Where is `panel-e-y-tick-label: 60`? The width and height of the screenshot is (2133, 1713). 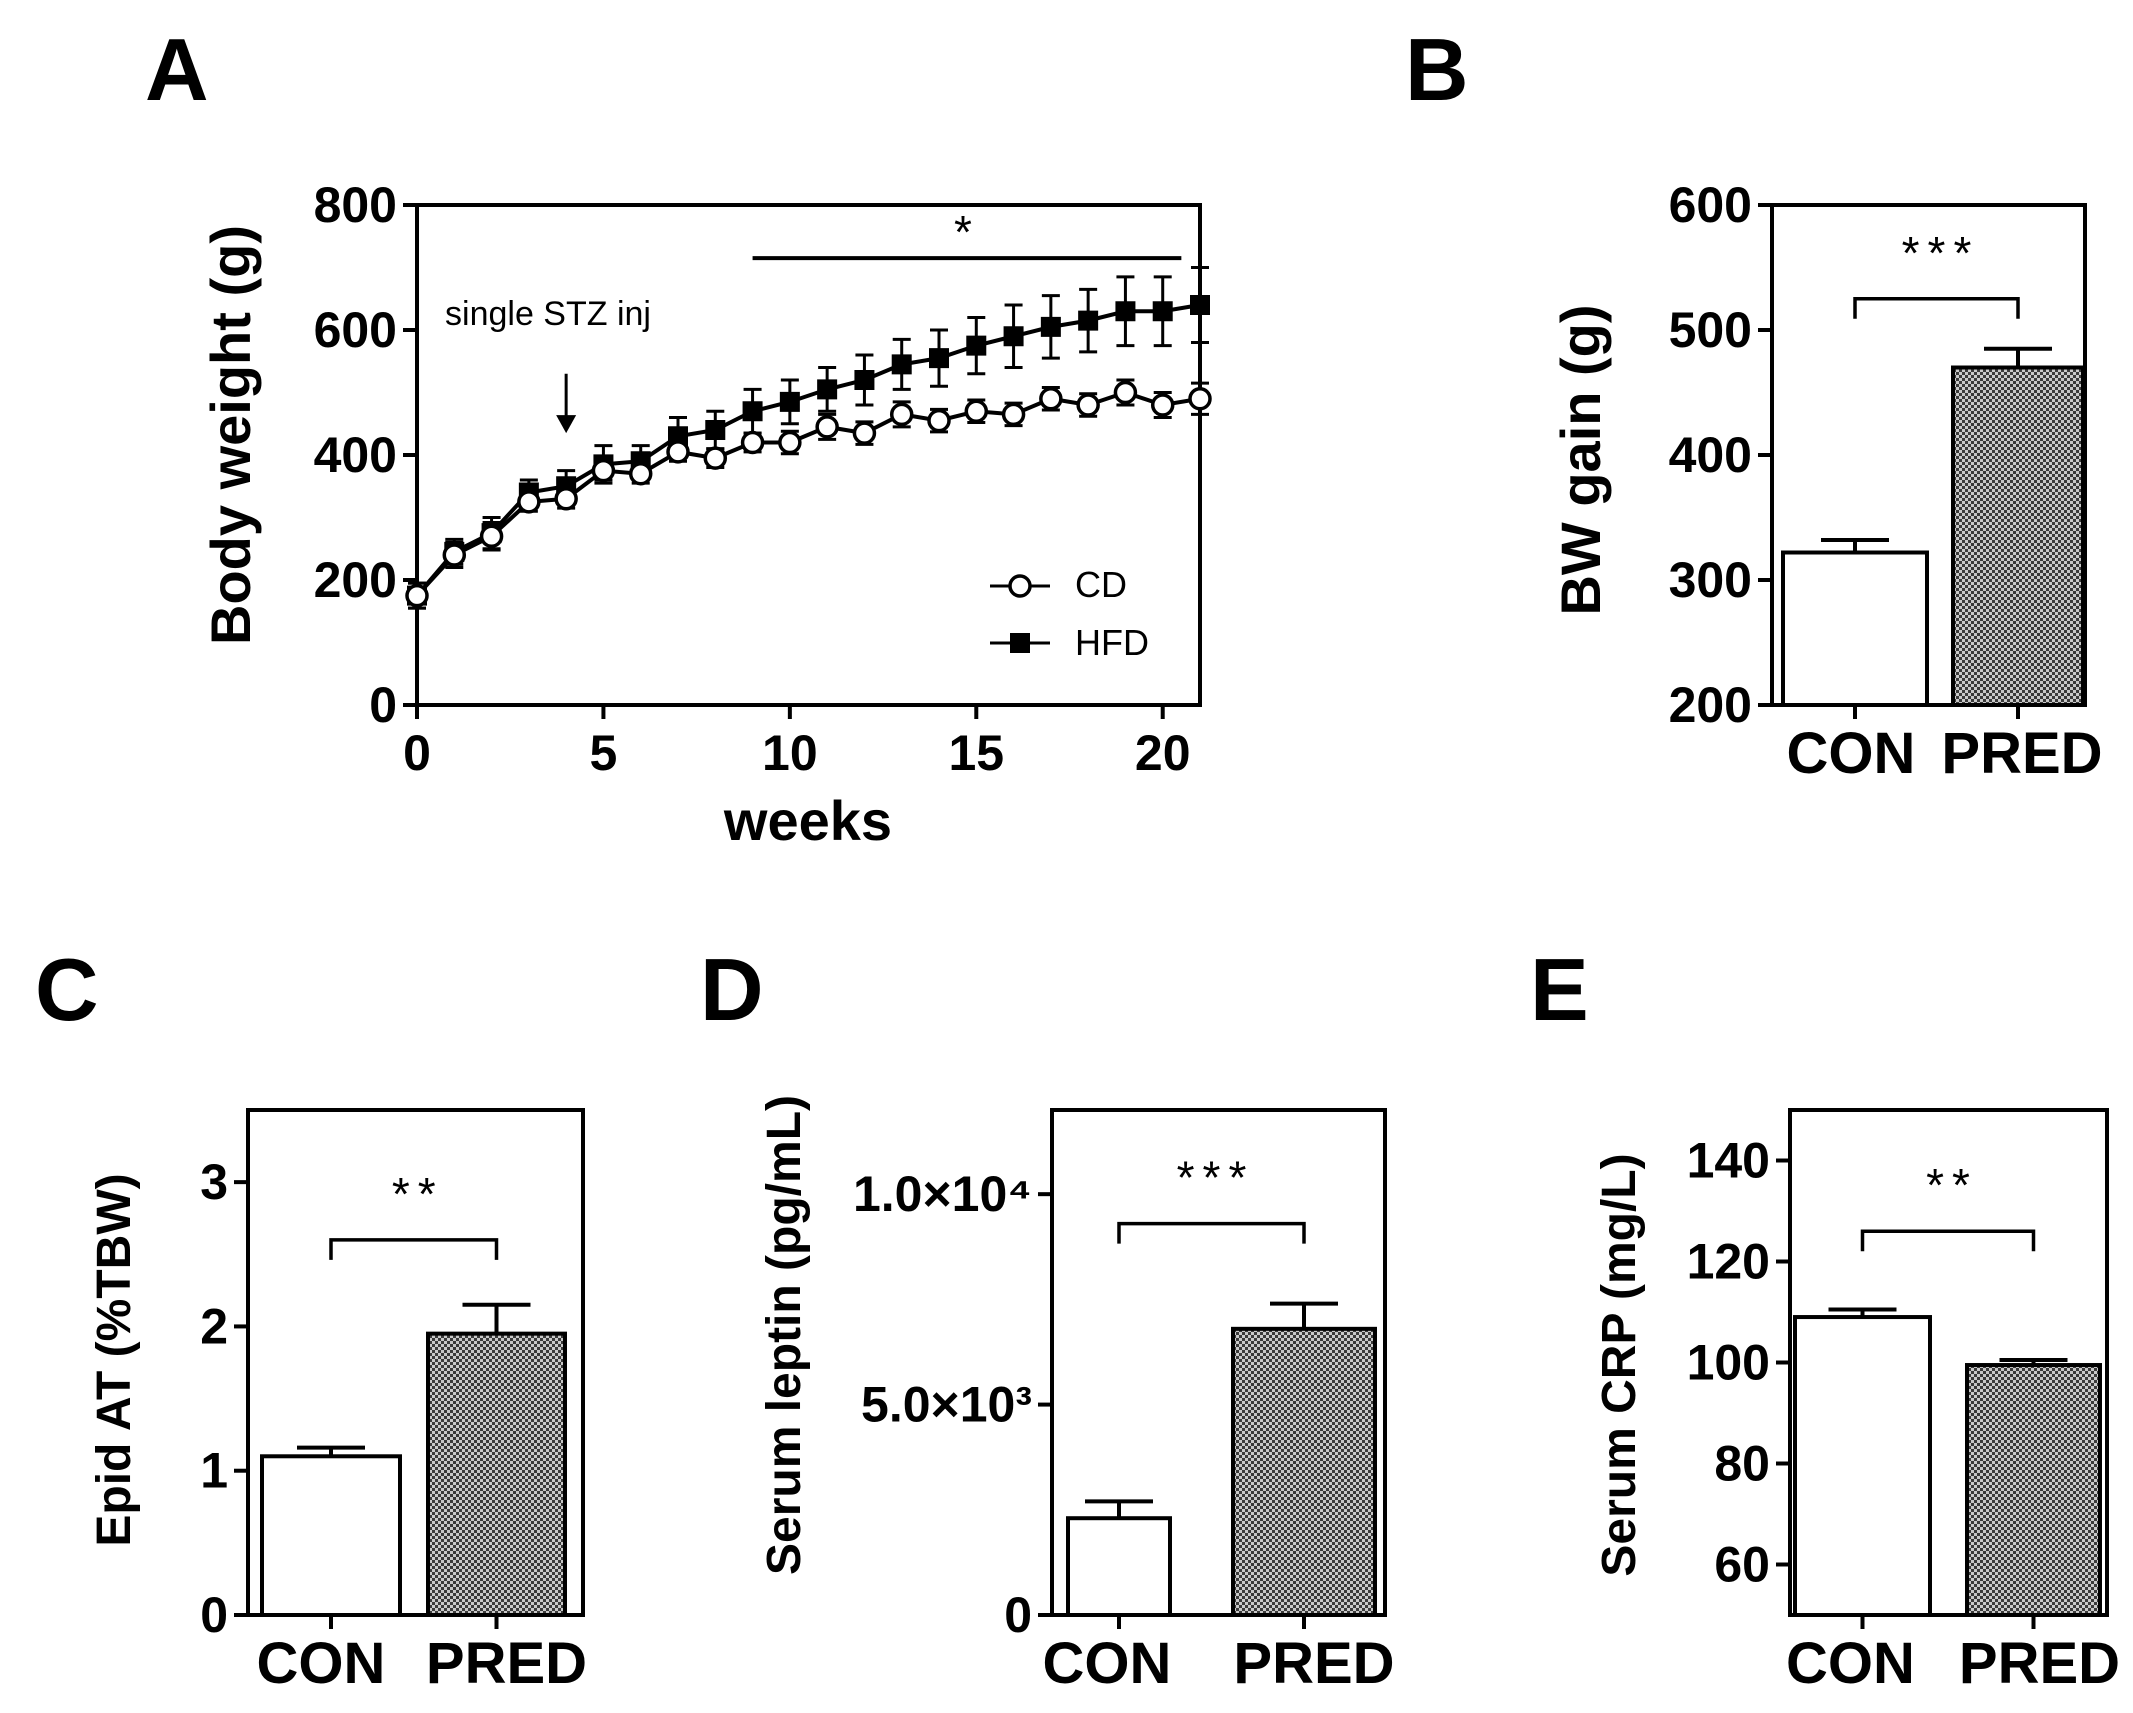
panel-e-y-tick-label: 60 is located at coordinates (1742, 1565).